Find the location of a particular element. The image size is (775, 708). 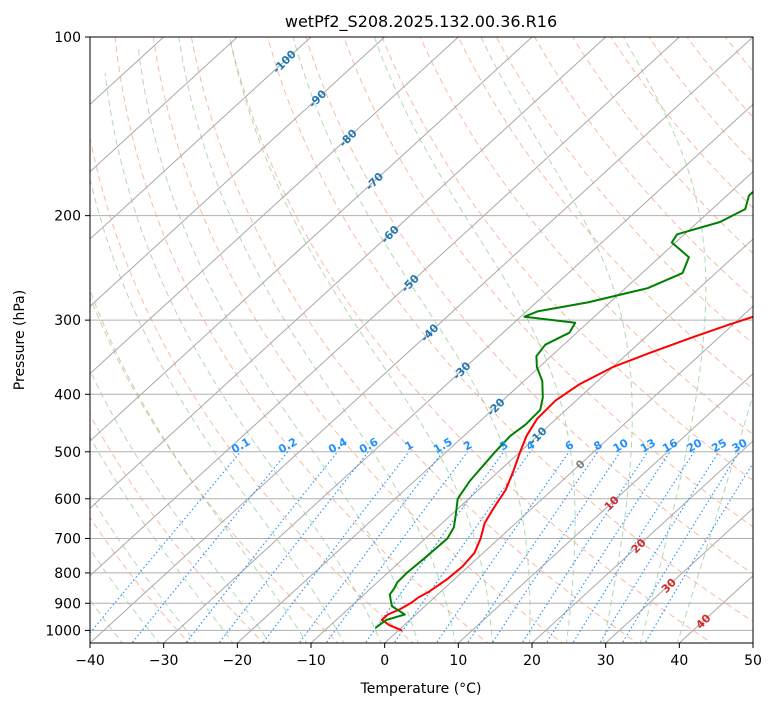

x-tick-label: 50 is located at coordinates (753, 661).